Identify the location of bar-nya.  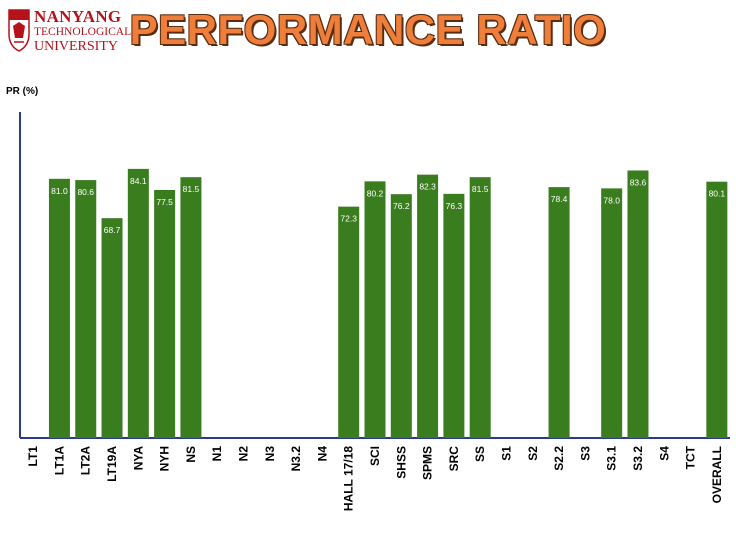
(138, 303).